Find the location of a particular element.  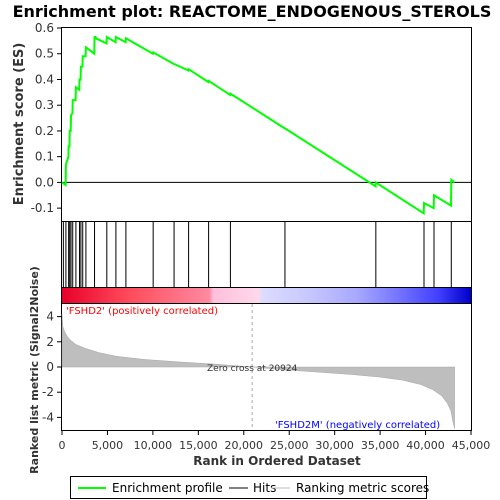

zero-cross-label: Zero cross at 20924 is located at coordinates (252, 369).